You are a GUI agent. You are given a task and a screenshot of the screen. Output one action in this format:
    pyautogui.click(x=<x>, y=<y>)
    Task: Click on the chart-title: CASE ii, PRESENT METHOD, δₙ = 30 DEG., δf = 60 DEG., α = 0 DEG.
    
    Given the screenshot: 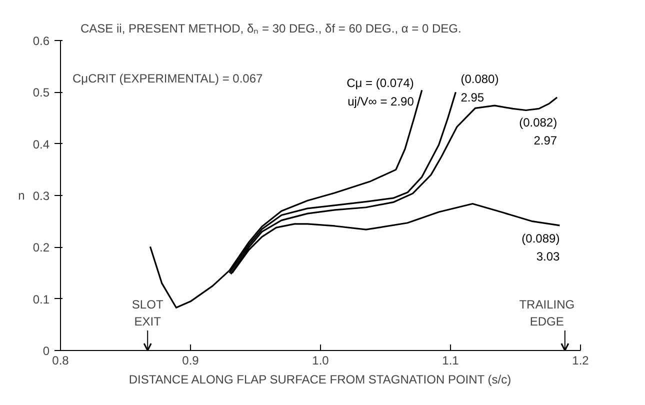 What is the action you would take?
    pyautogui.click(x=271, y=29)
    